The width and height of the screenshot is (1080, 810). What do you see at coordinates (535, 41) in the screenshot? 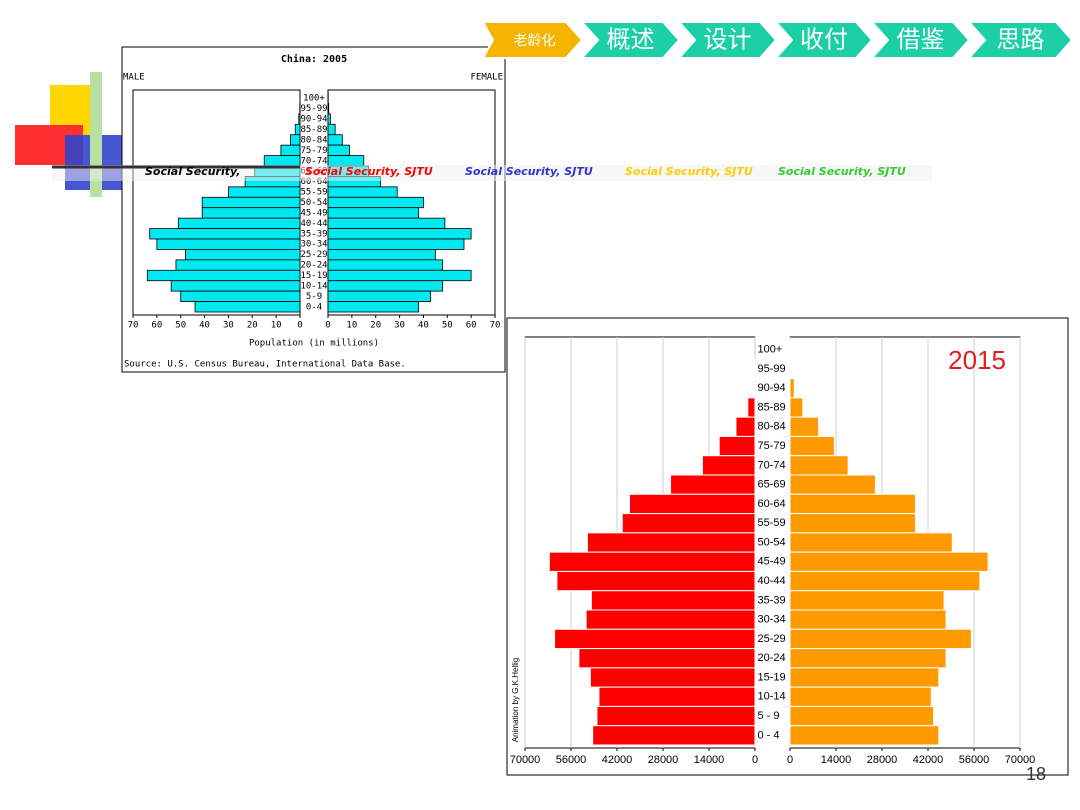
I see `nav-tab-label: 老龄化` at bounding box center [535, 41].